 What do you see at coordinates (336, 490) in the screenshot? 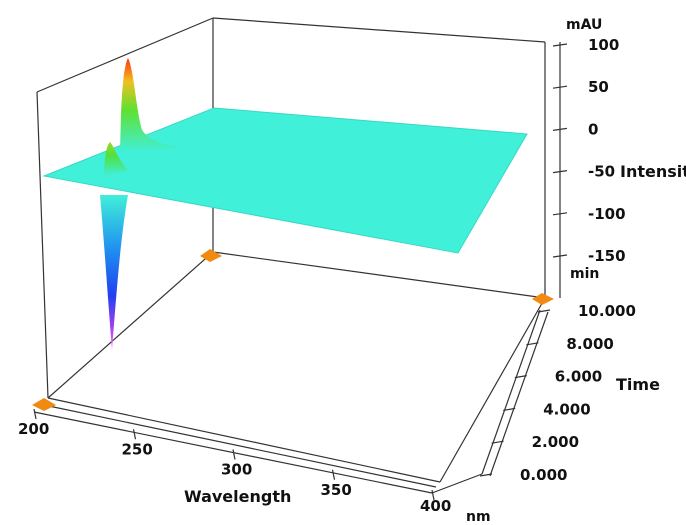
I see `wavelength-tick-label: 350` at bounding box center [336, 490].